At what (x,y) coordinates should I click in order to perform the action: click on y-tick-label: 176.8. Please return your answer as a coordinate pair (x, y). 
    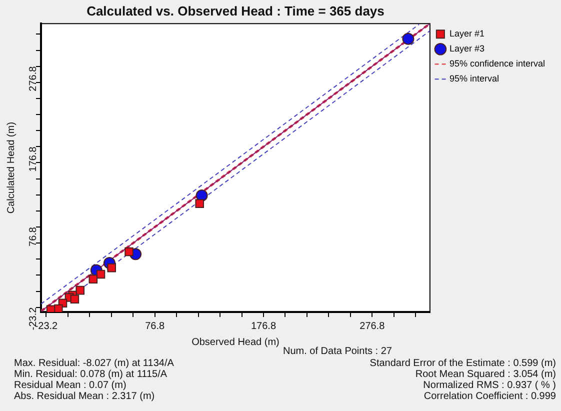
    Looking at the image, I should click on (33, 159).